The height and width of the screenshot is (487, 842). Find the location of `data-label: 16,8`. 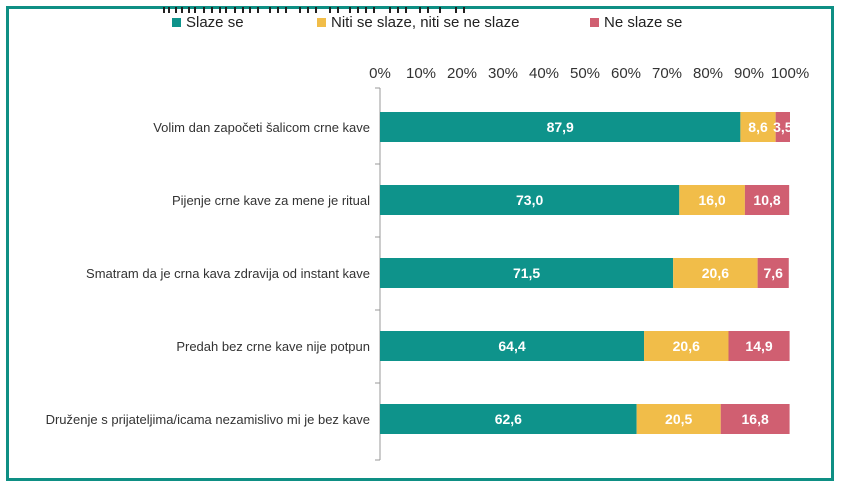

data-label: 16,8 is located at coordinates (755, 419).